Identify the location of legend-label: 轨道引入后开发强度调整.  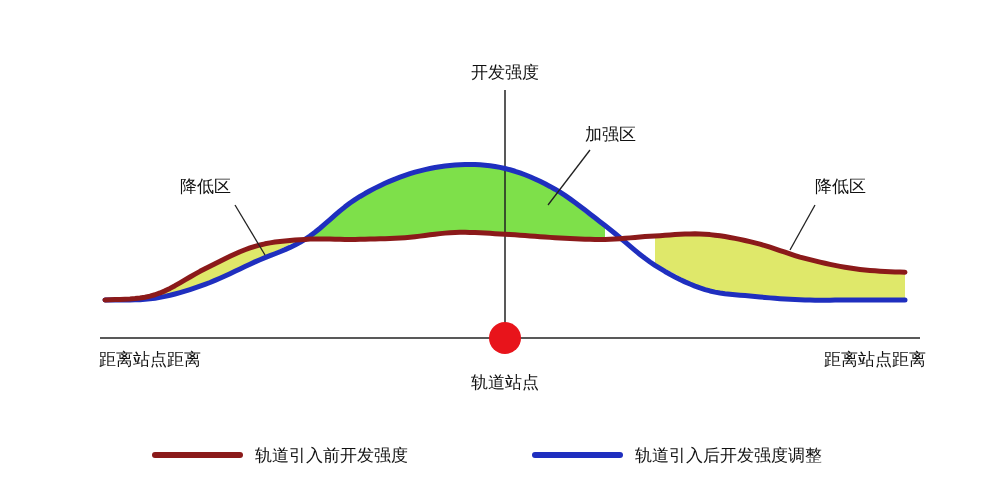
(728, 455).